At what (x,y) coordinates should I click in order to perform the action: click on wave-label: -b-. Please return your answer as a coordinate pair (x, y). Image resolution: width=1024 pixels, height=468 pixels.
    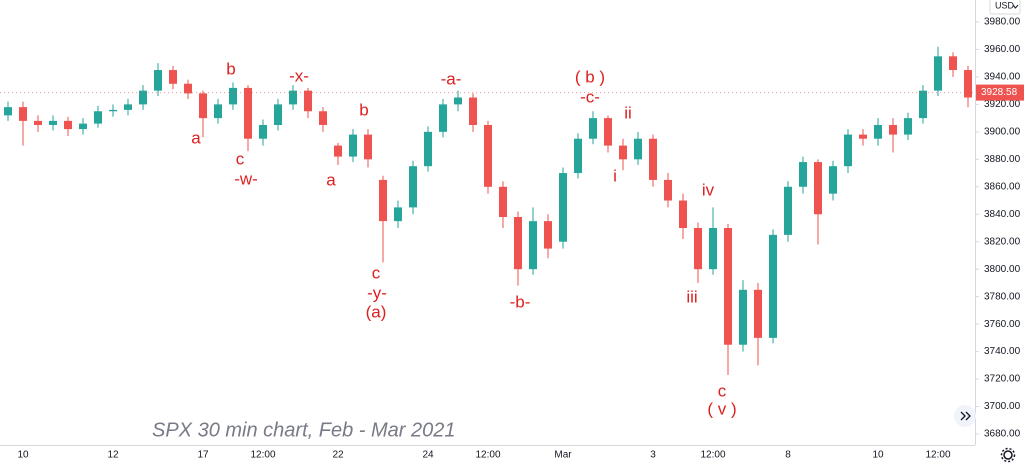
    Looking at the image, I should click on (520, 301).